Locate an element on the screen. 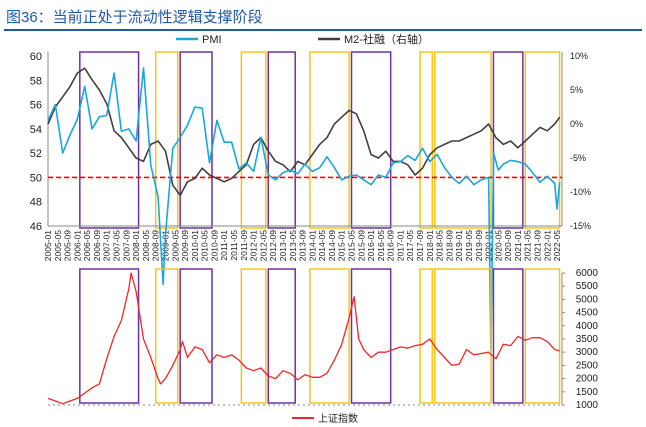  x-tick-label: 2016-05 is located at coordinates (381, 245).